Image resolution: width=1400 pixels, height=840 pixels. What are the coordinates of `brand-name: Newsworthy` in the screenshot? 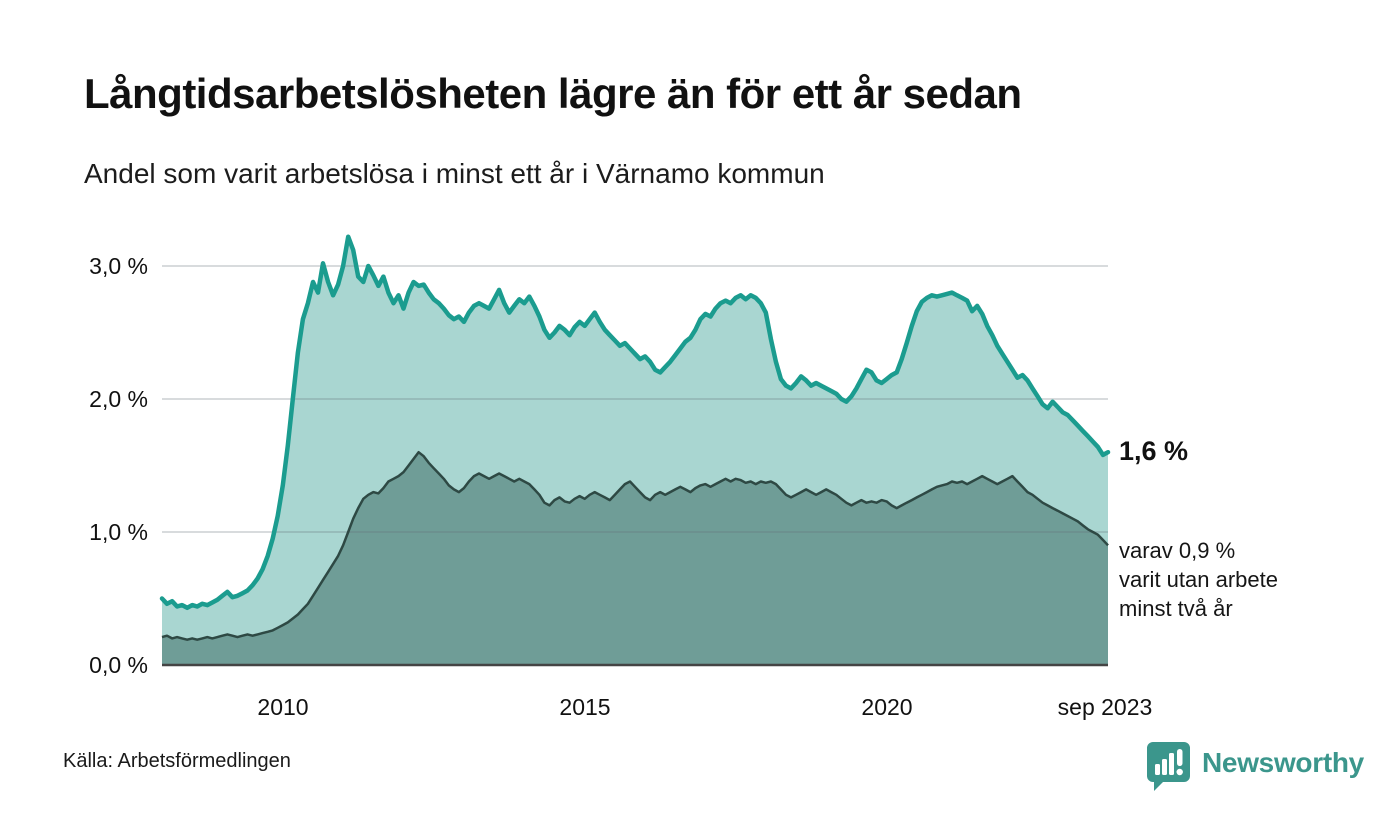 It's located at (1283, 762).